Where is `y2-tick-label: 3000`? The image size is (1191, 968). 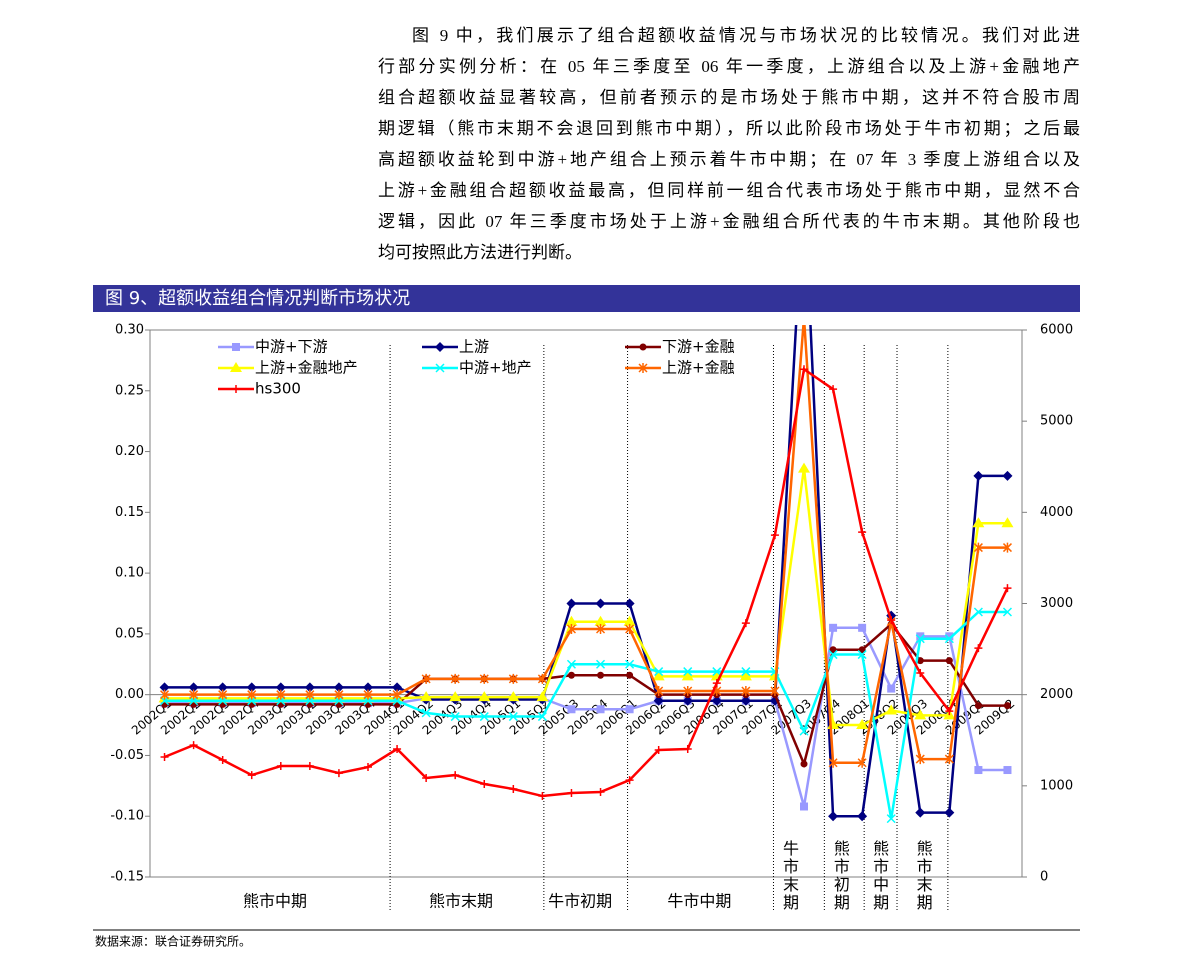
y2-tick-label: 3000 is located at coordinates (1056, 603).